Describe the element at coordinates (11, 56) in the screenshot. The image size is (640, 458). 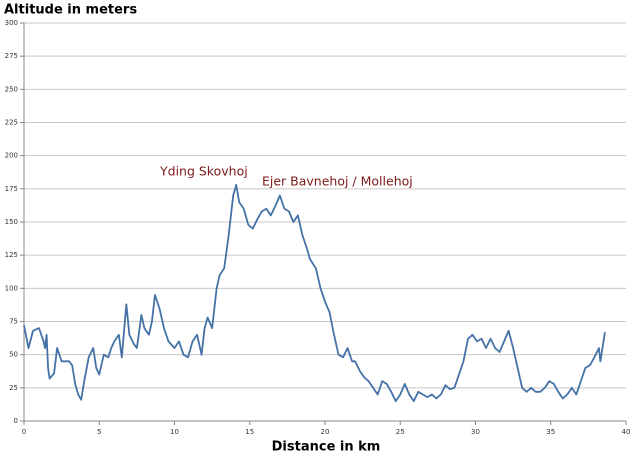
I see `y-tick-label: 275` at that location.